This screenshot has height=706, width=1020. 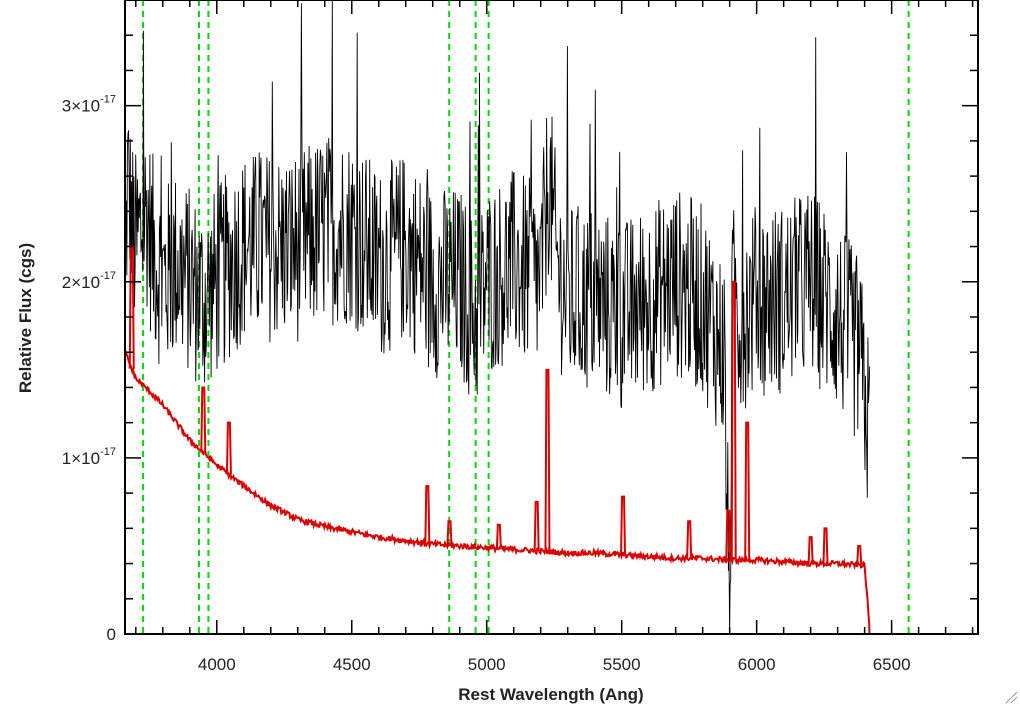 I want to click on x-tick-label: 6000, so click(x=757, y=664).